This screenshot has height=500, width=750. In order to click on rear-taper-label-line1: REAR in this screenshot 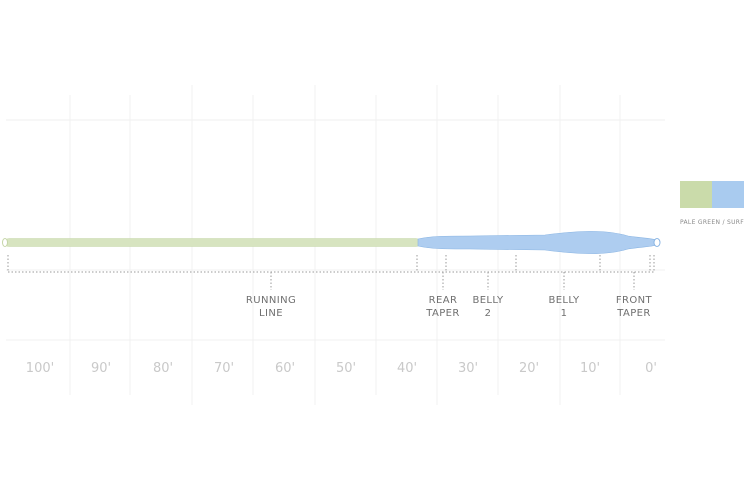, I will do `click(443, 300)`.